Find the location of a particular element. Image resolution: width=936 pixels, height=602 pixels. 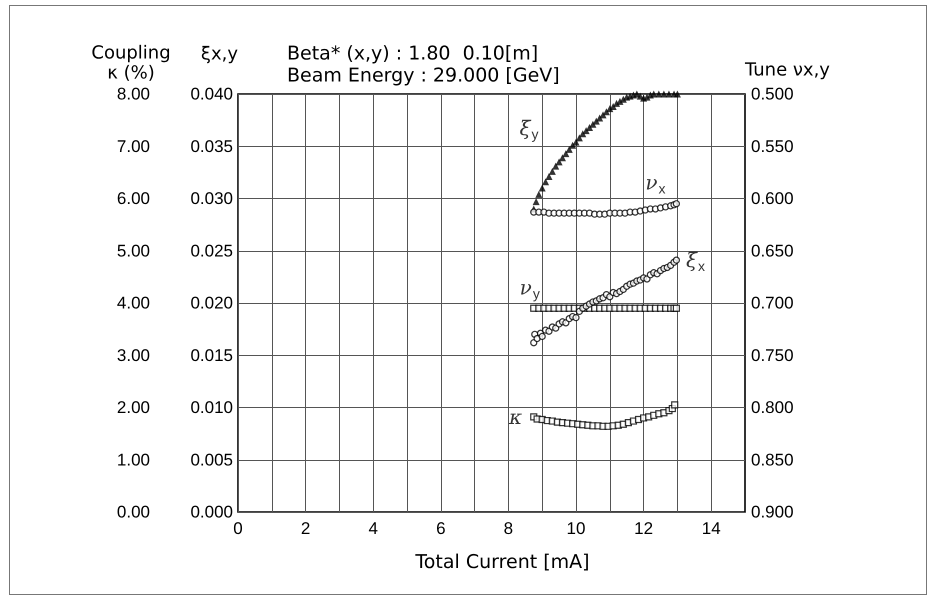

y-tick-label: 0.035 is located at coordinates (211, 146).